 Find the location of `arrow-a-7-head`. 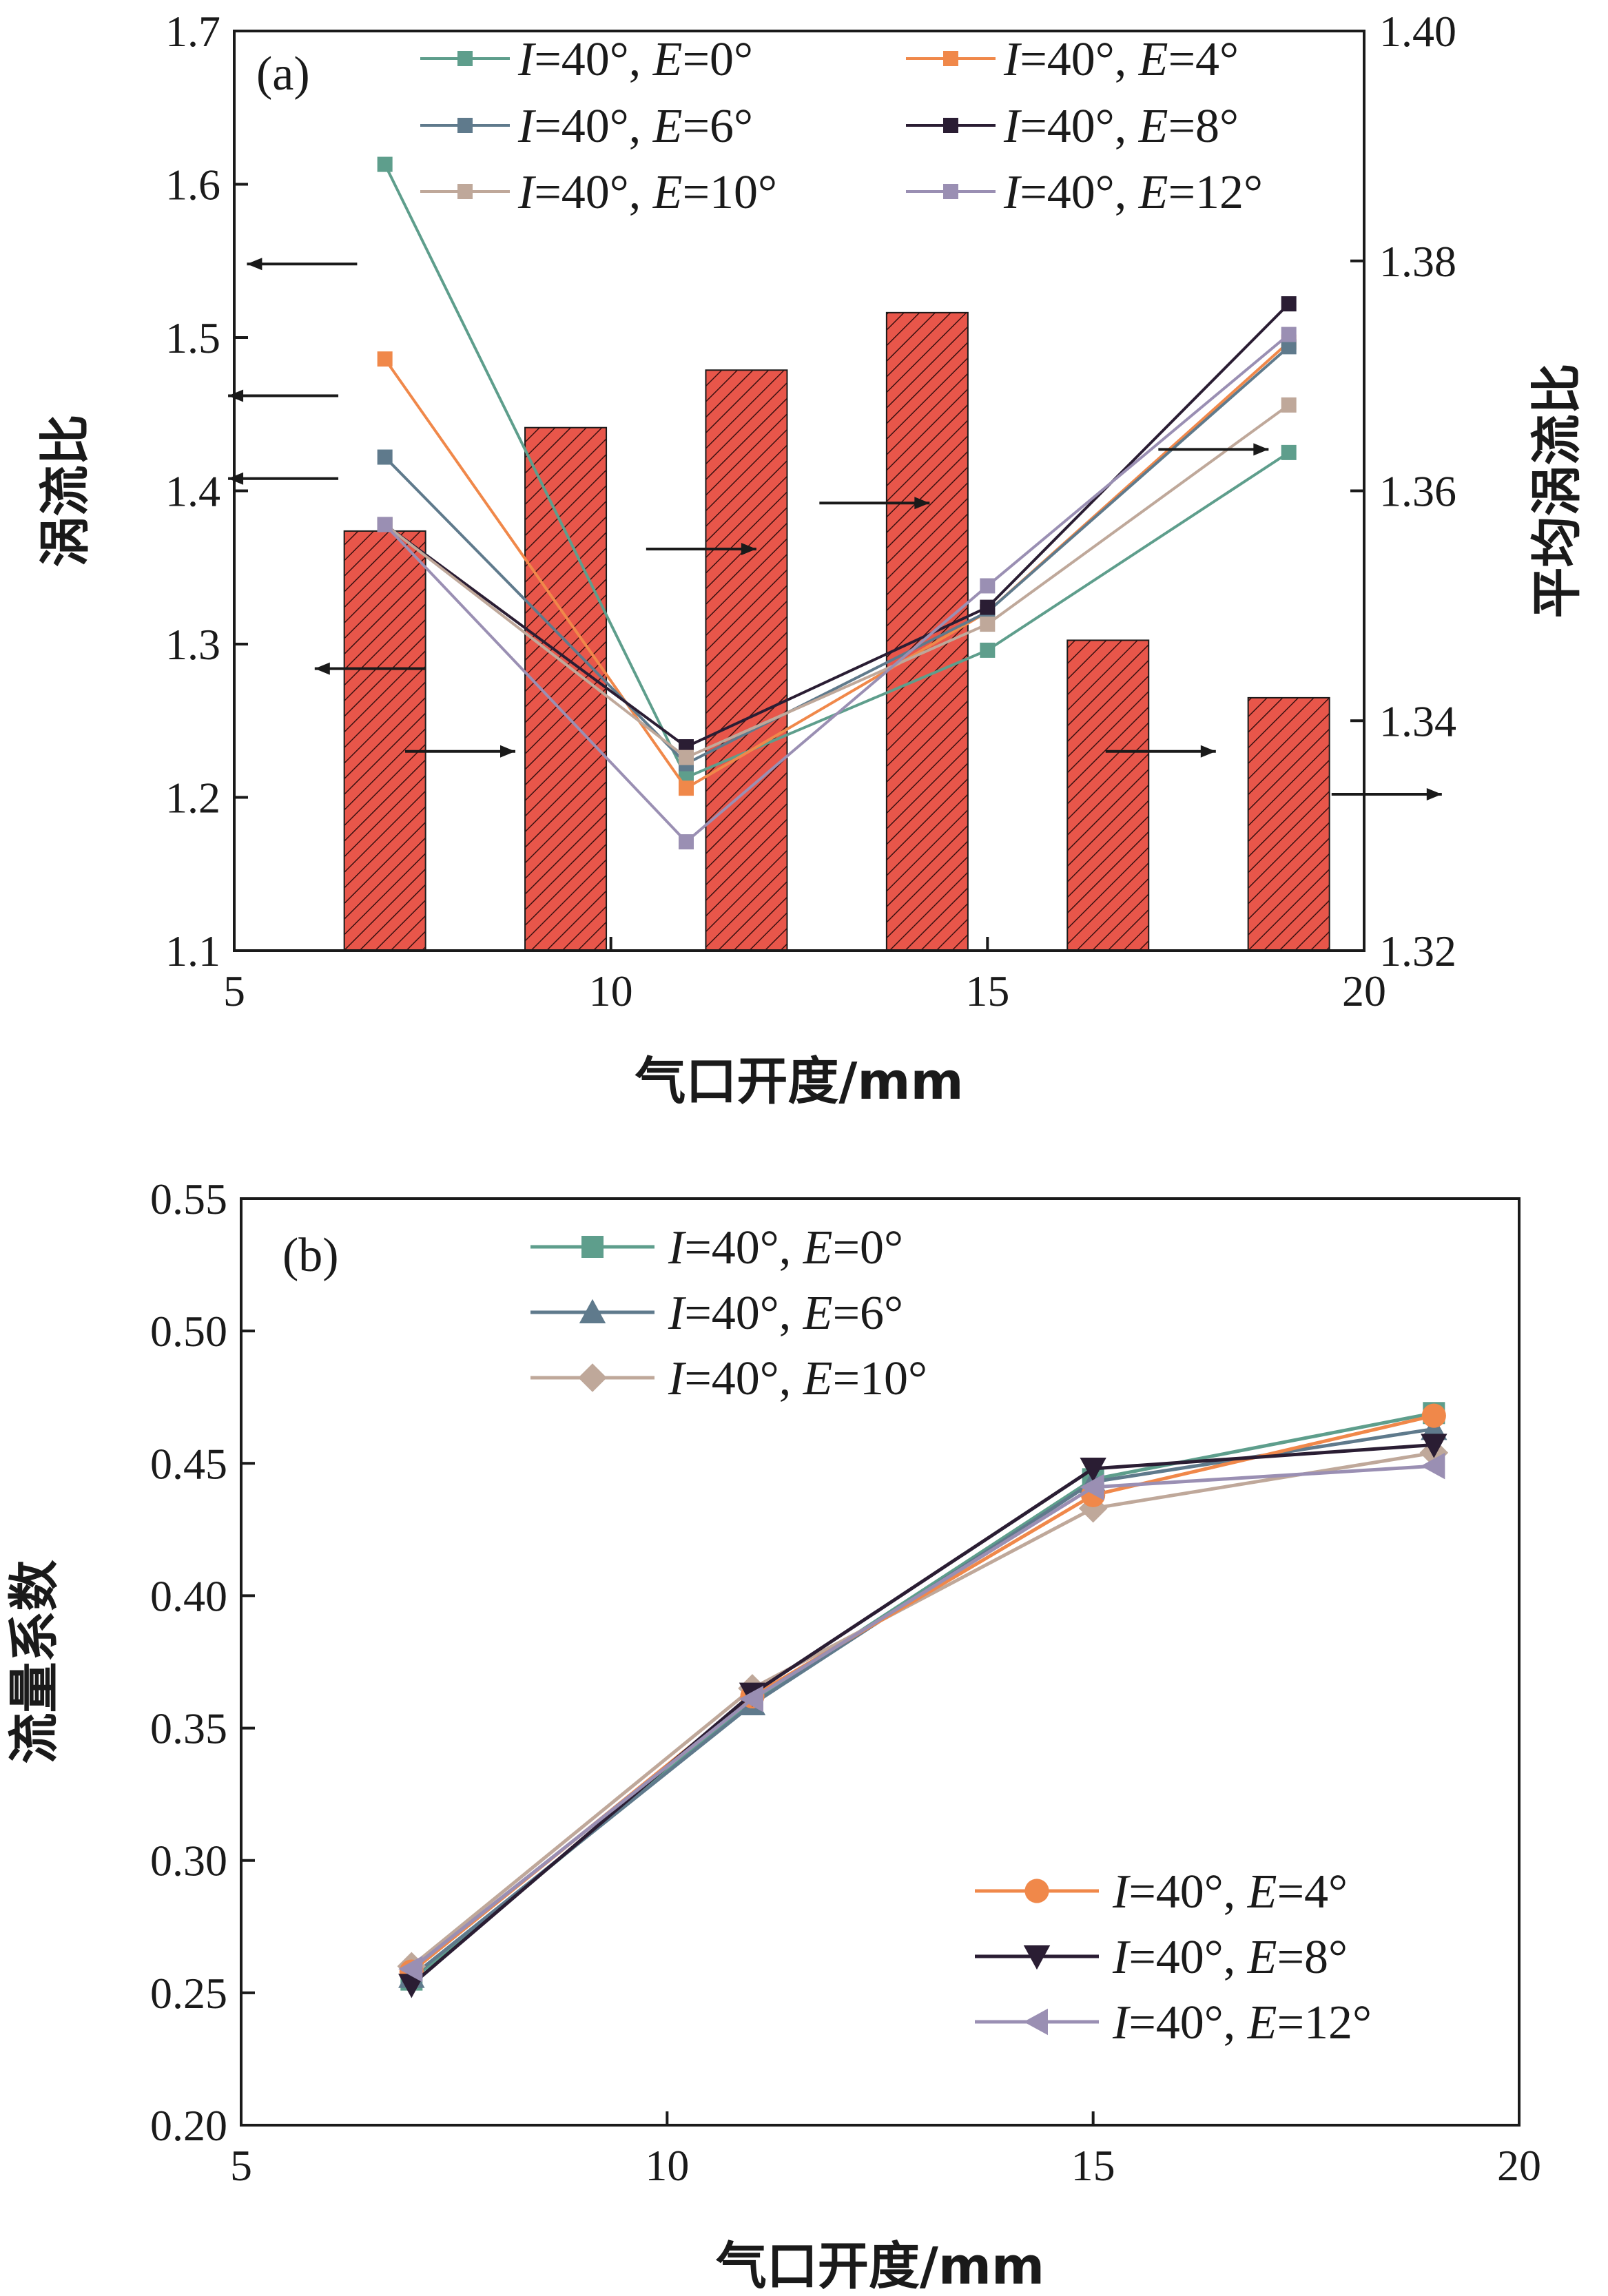

arrow-a-7-head is located at coordinates (1261, 449).